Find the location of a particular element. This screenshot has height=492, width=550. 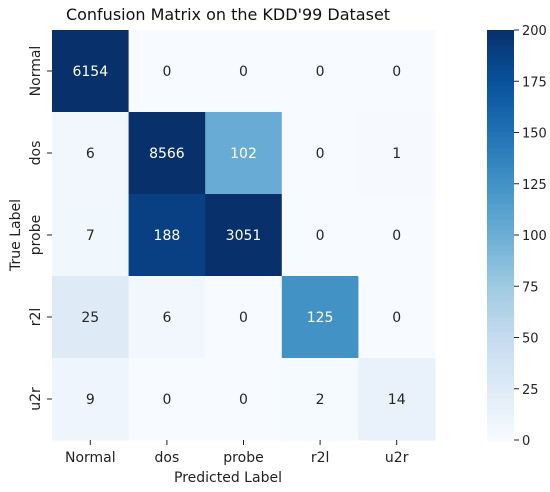

x-tick-label: dos is located at coordinates (167, 458).